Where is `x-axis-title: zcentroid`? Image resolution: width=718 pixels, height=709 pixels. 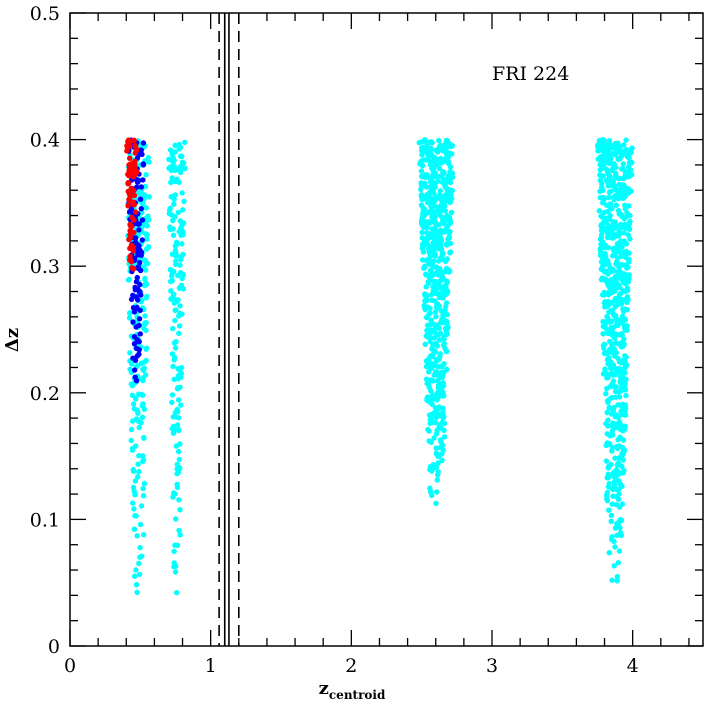
x-axis-title: zcentroid is located at coordinates (352, 690).